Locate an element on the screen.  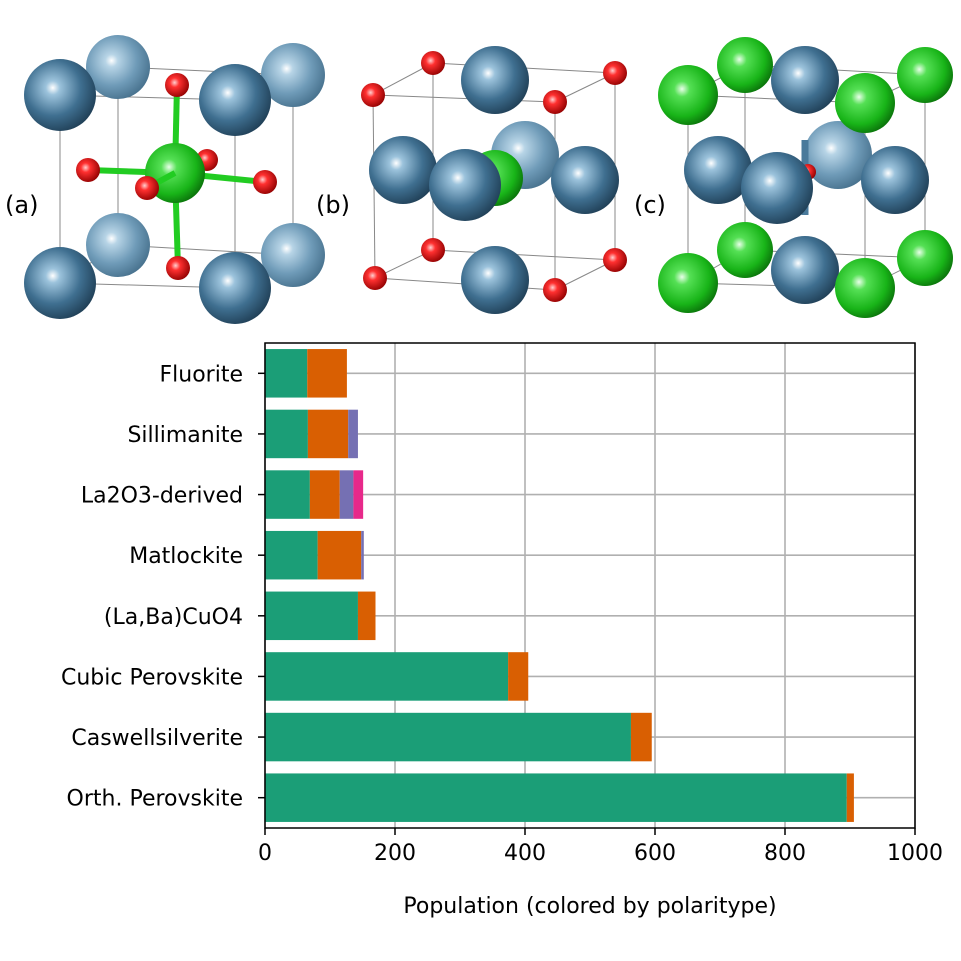
x-tick-label: 1000 is located at coordinates (915, 853).